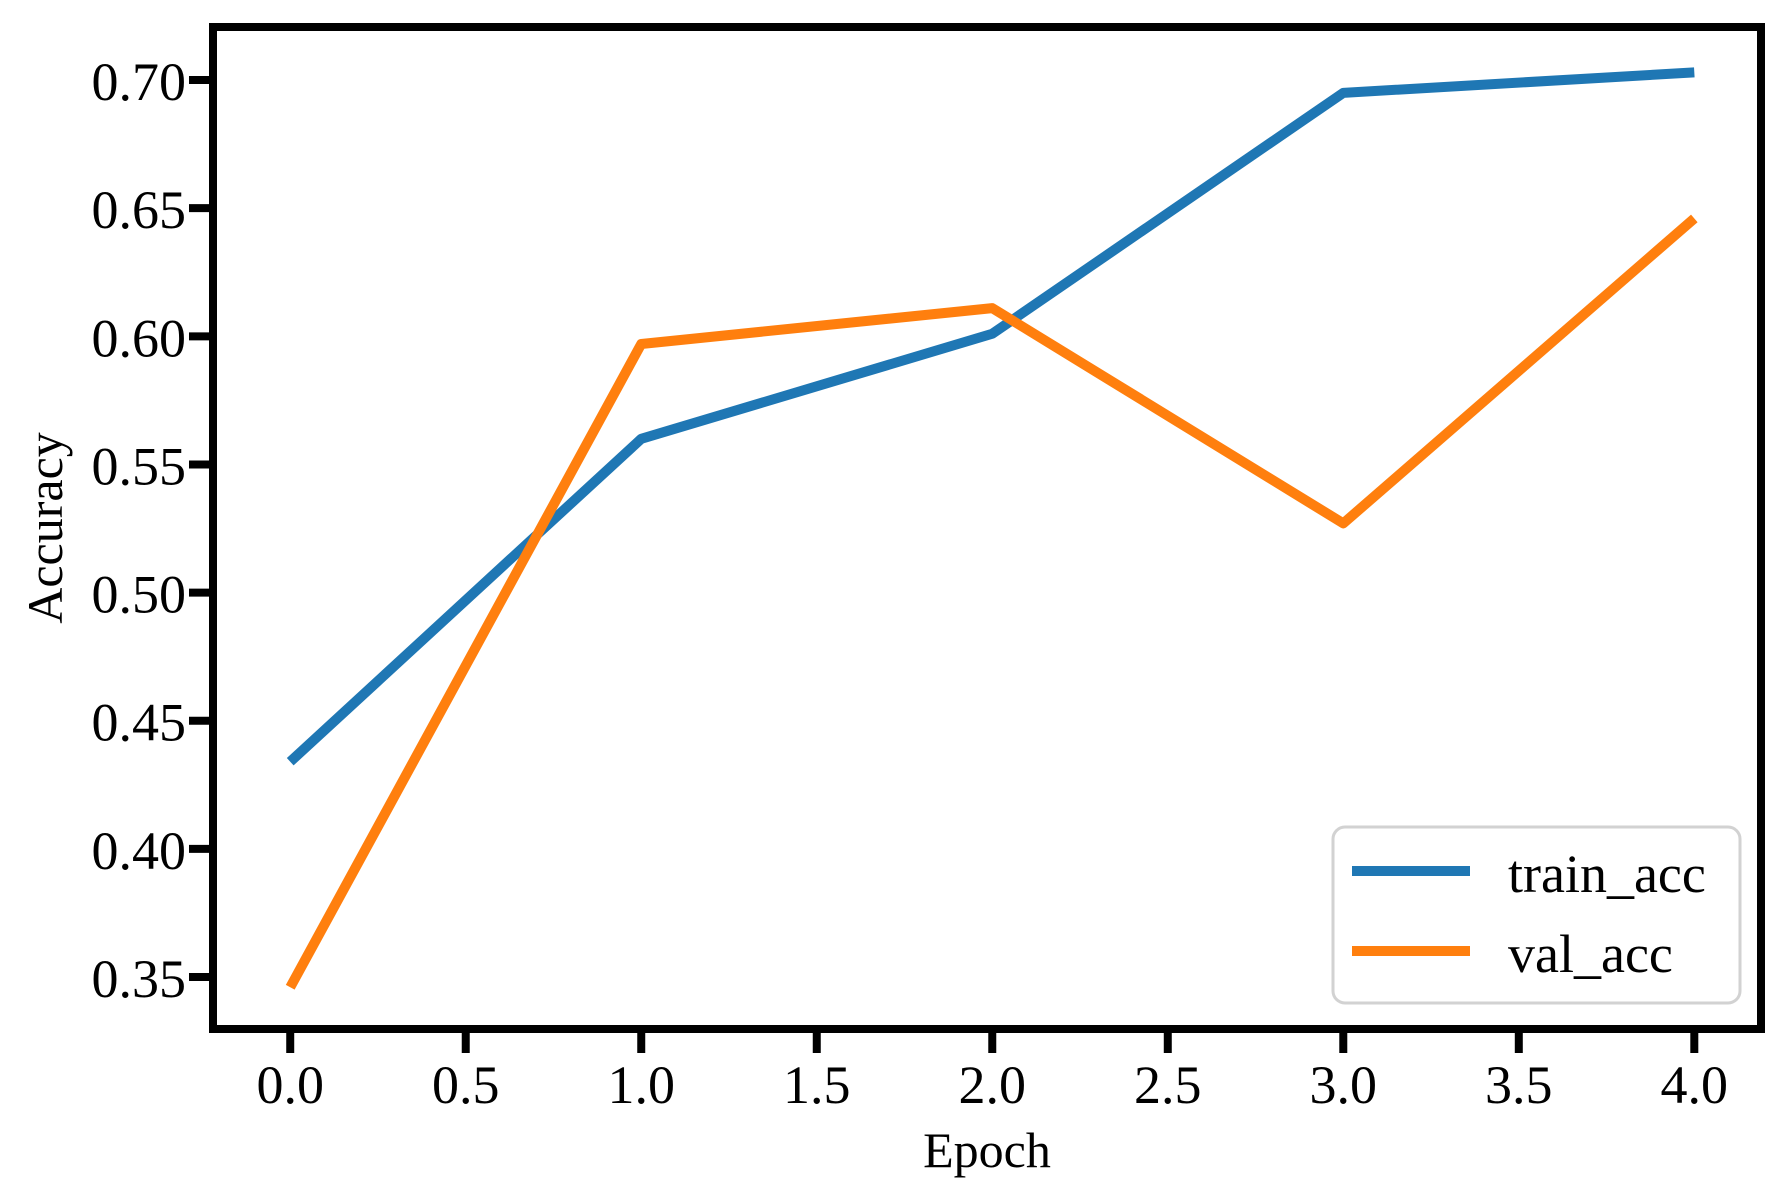  What do you see at coordinates (1536, 915) in the screenshot?
I see `legend: train_acc val_acc` at bounding box center [1536, 915].